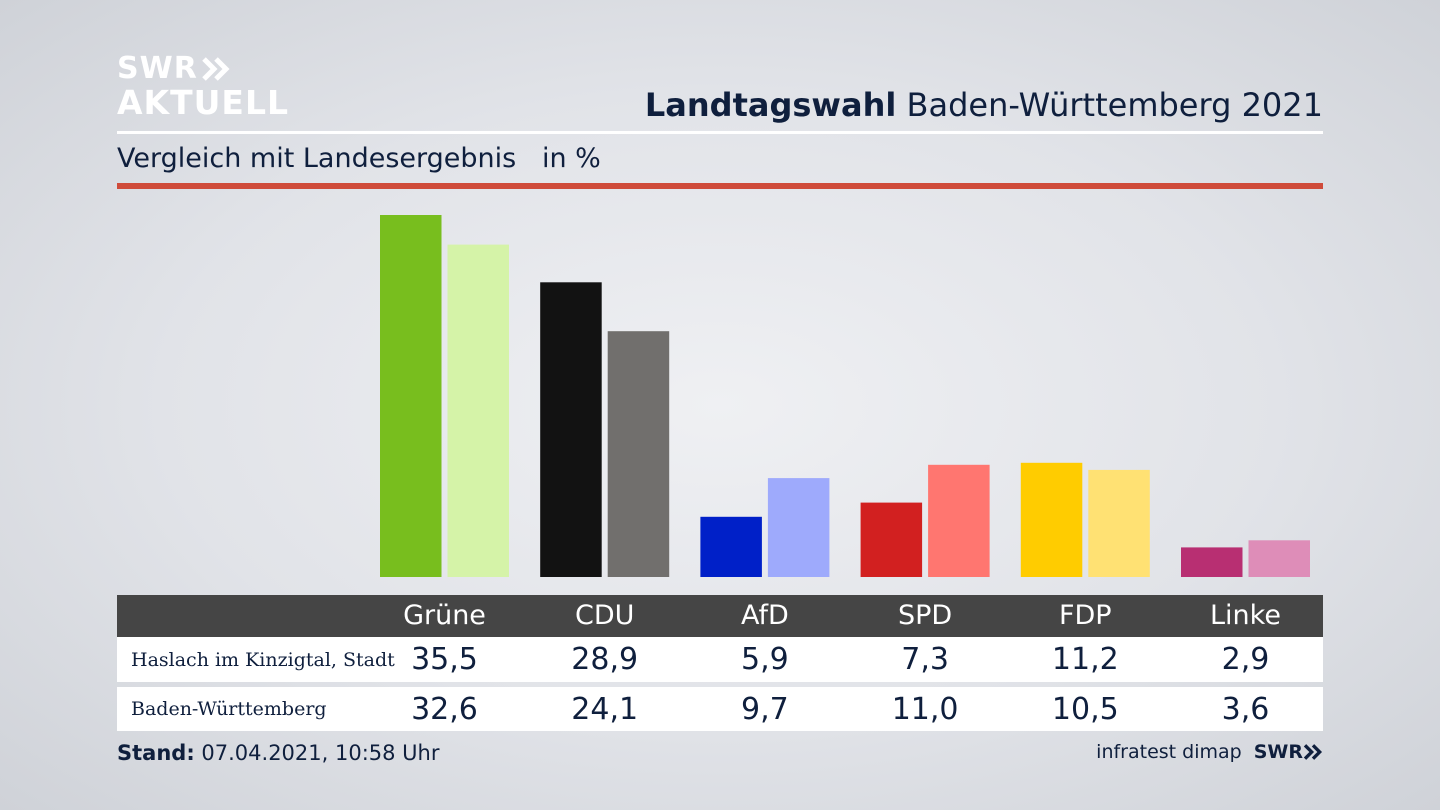 Image resolution: width=1440 pixels, height=810 pixels. What do you see at coordinates (1245, 659) in the screenshot?
I see `table-cell: 2,9` at bounding box center [1245, 659].